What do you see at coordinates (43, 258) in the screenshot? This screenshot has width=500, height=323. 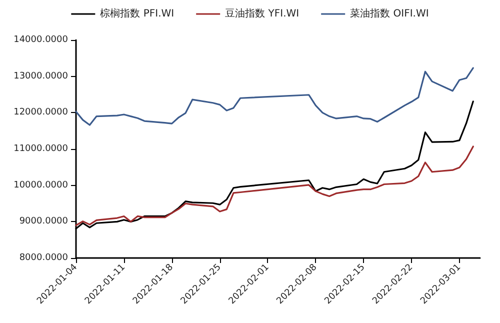 I see `y-tick-label: 8000.0000` at bounding box center [43, 258].